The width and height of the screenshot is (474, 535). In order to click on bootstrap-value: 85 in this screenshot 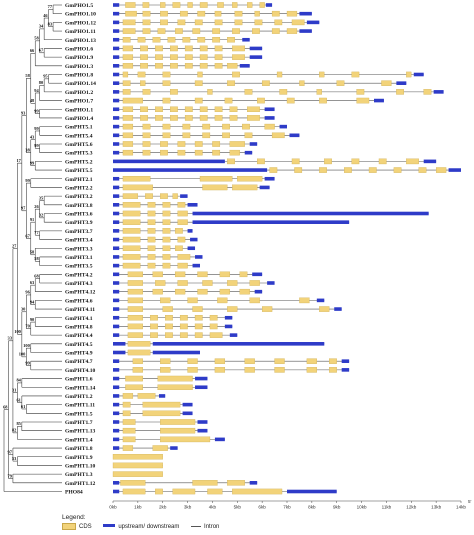, I will do `click(18, 423)`.